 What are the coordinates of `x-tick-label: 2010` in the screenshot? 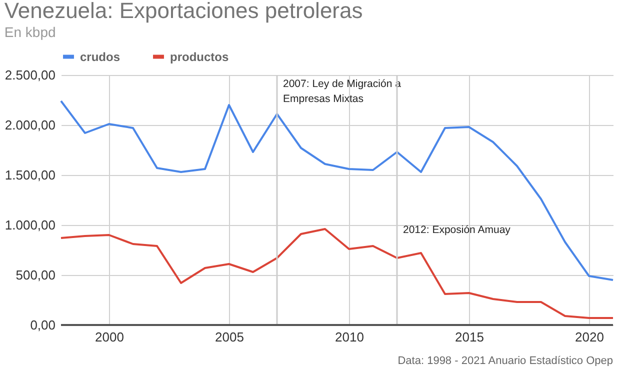 It's located at (349, 337).